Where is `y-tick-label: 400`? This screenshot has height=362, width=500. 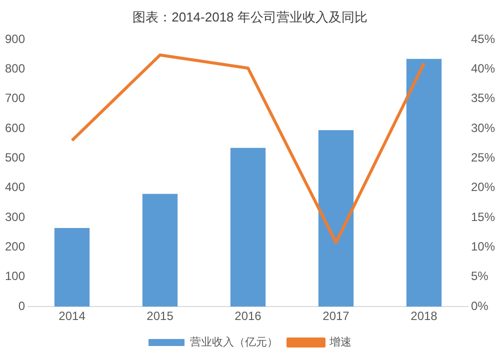 y-tick-label: 400 is located at coordinates (15, 187).